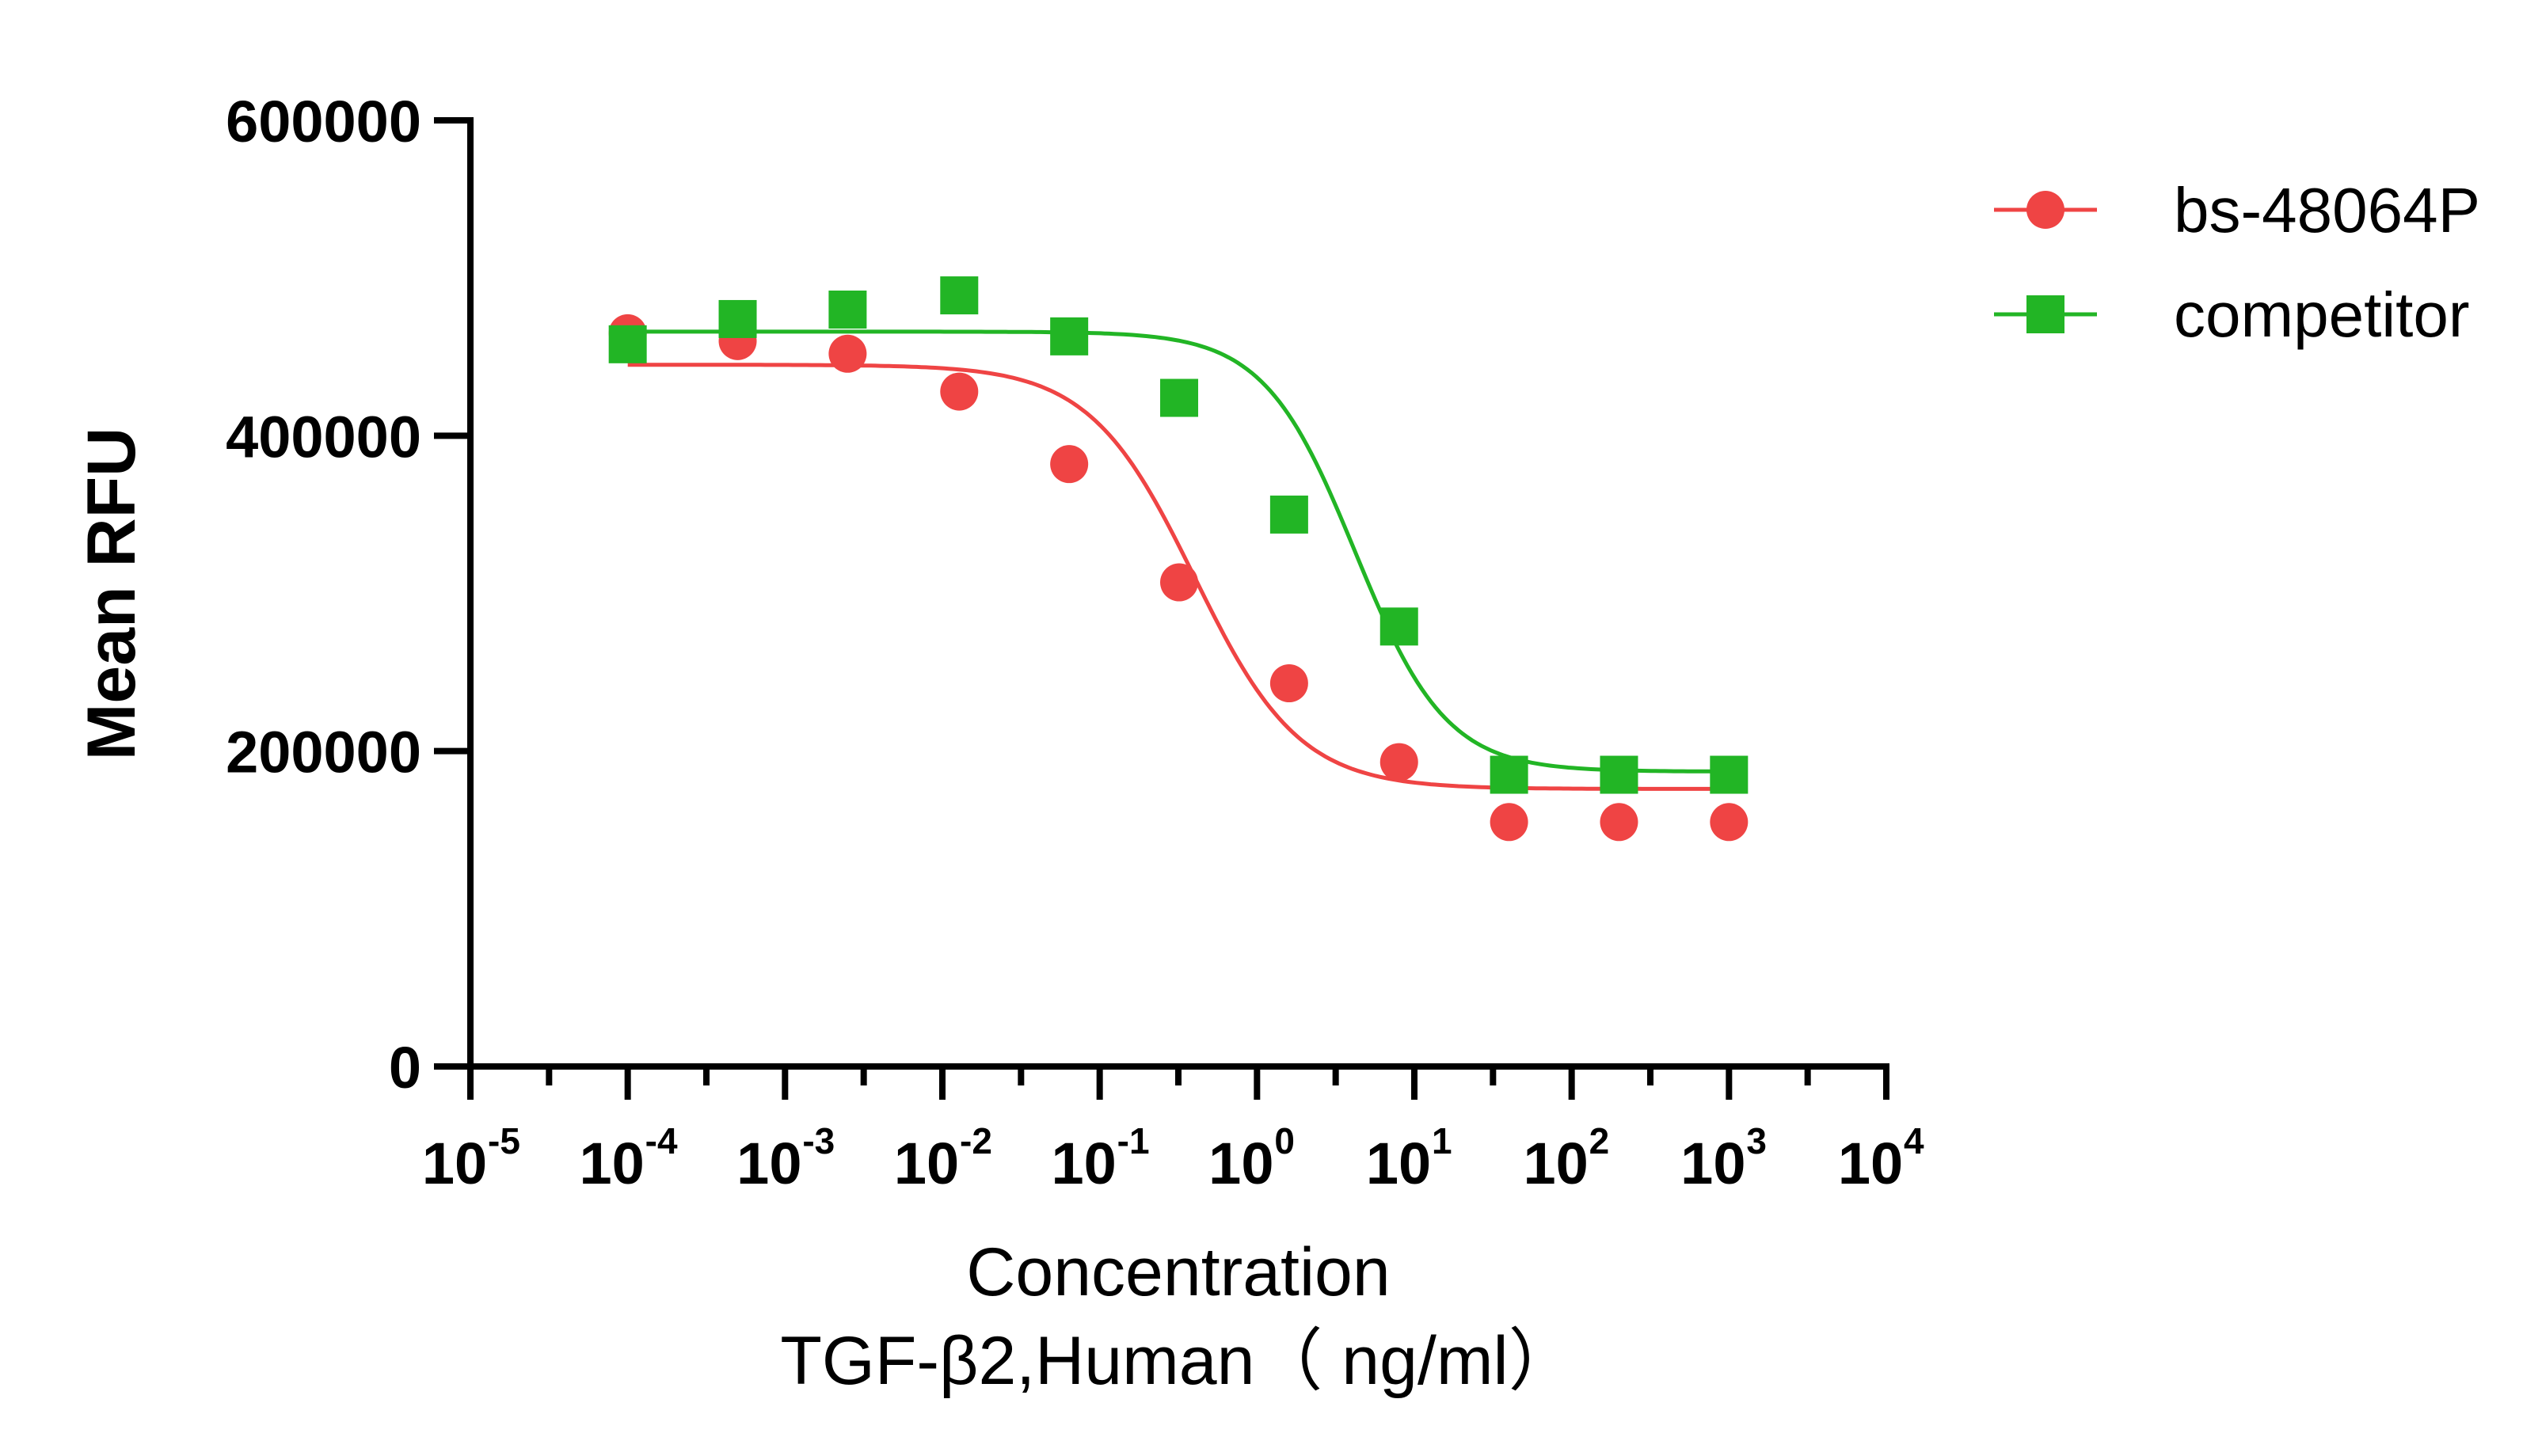 This screenshot has height=1456, width=2542. What do you see at coordinates (2237, 262) in the screenshot?
I see `legend: bs-48064P competitor` at bounding box center [2237, 262].